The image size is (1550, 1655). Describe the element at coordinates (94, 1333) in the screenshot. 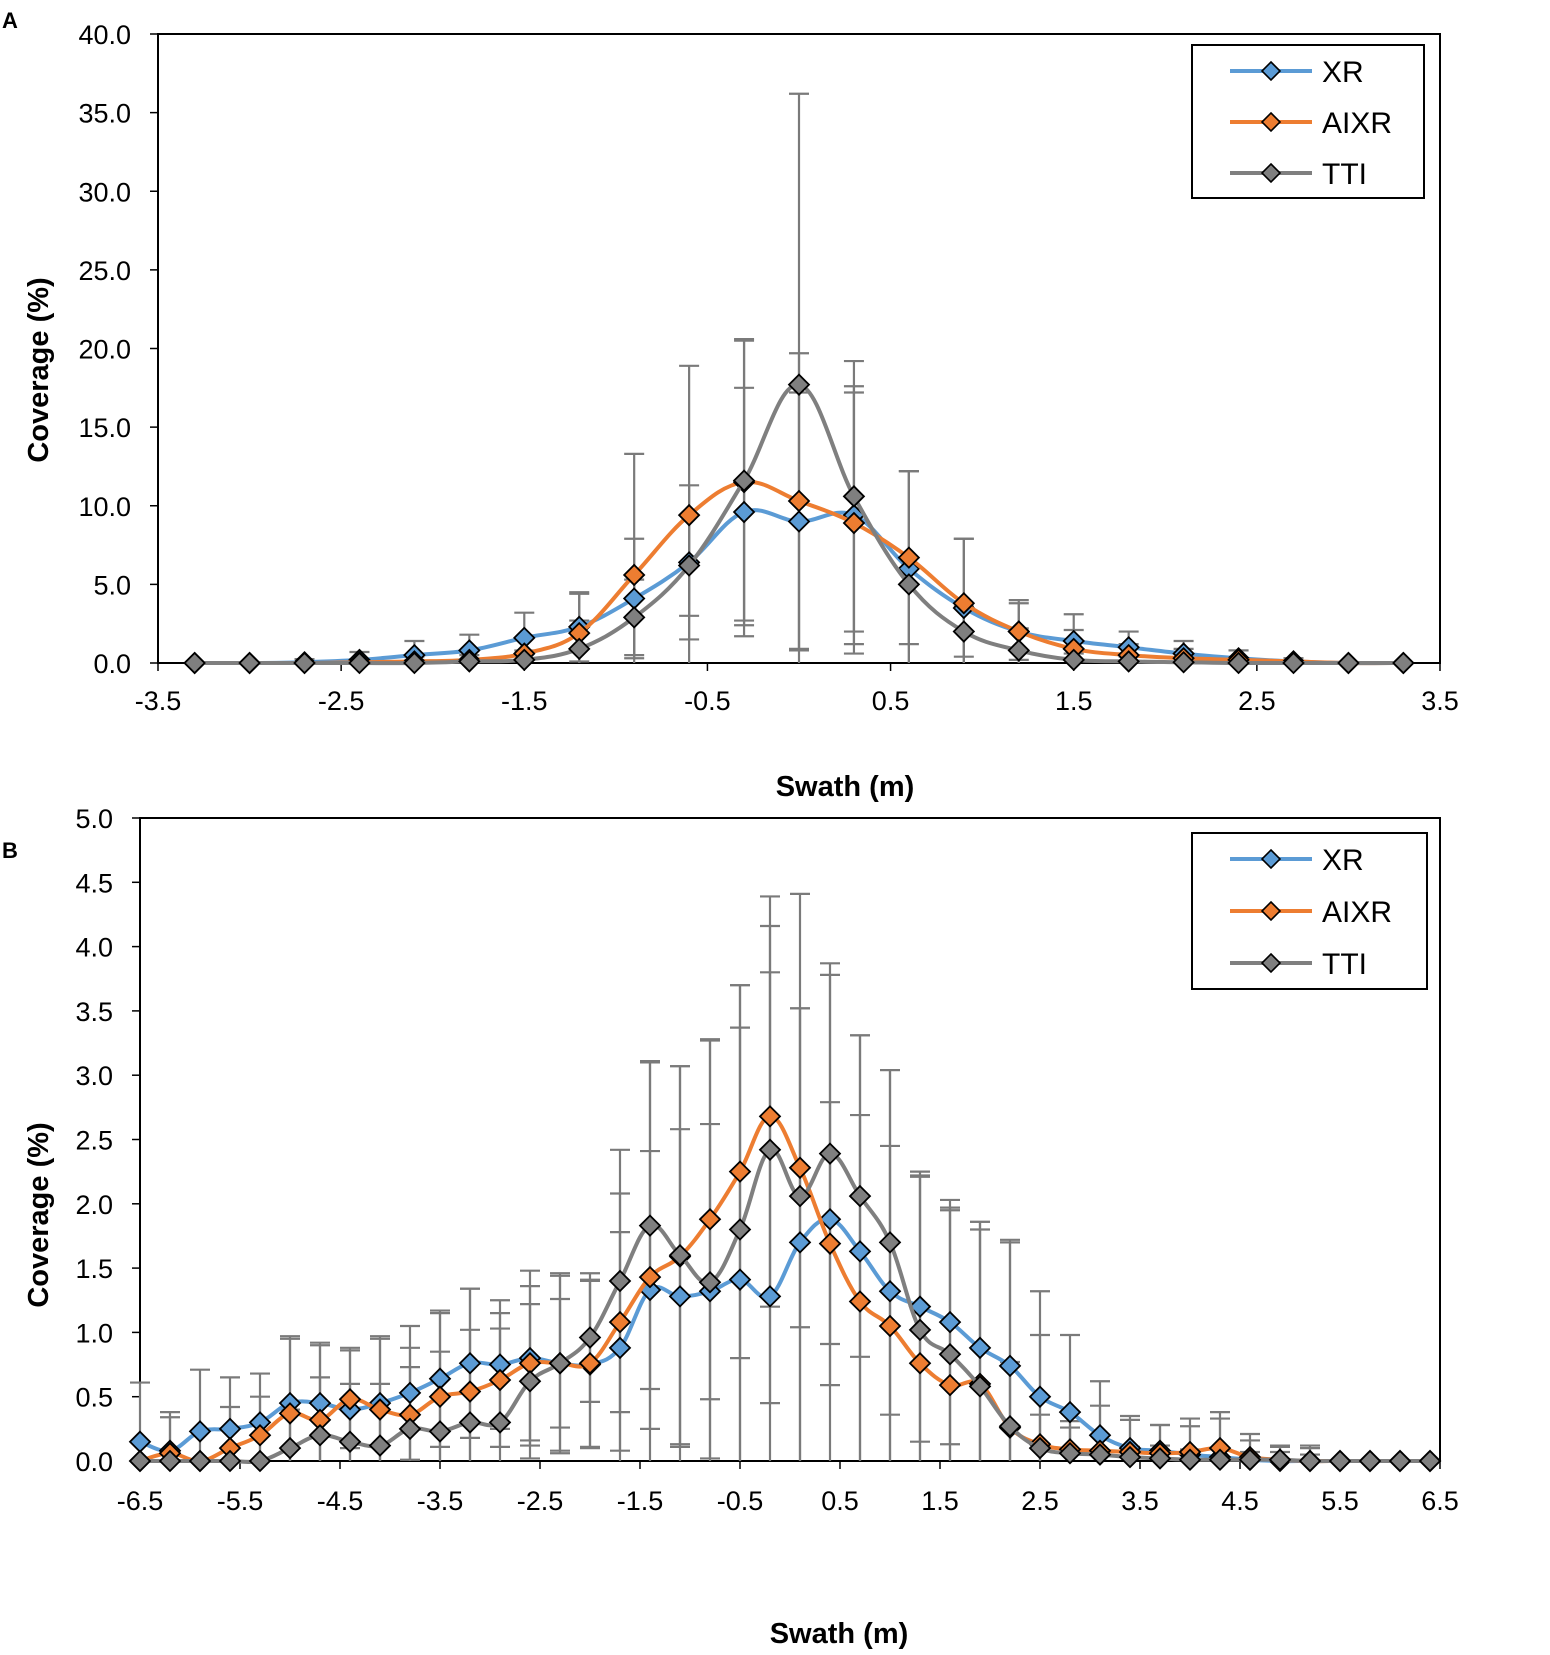

I see `panel-b-y-tick-label: 1.0` at that location.